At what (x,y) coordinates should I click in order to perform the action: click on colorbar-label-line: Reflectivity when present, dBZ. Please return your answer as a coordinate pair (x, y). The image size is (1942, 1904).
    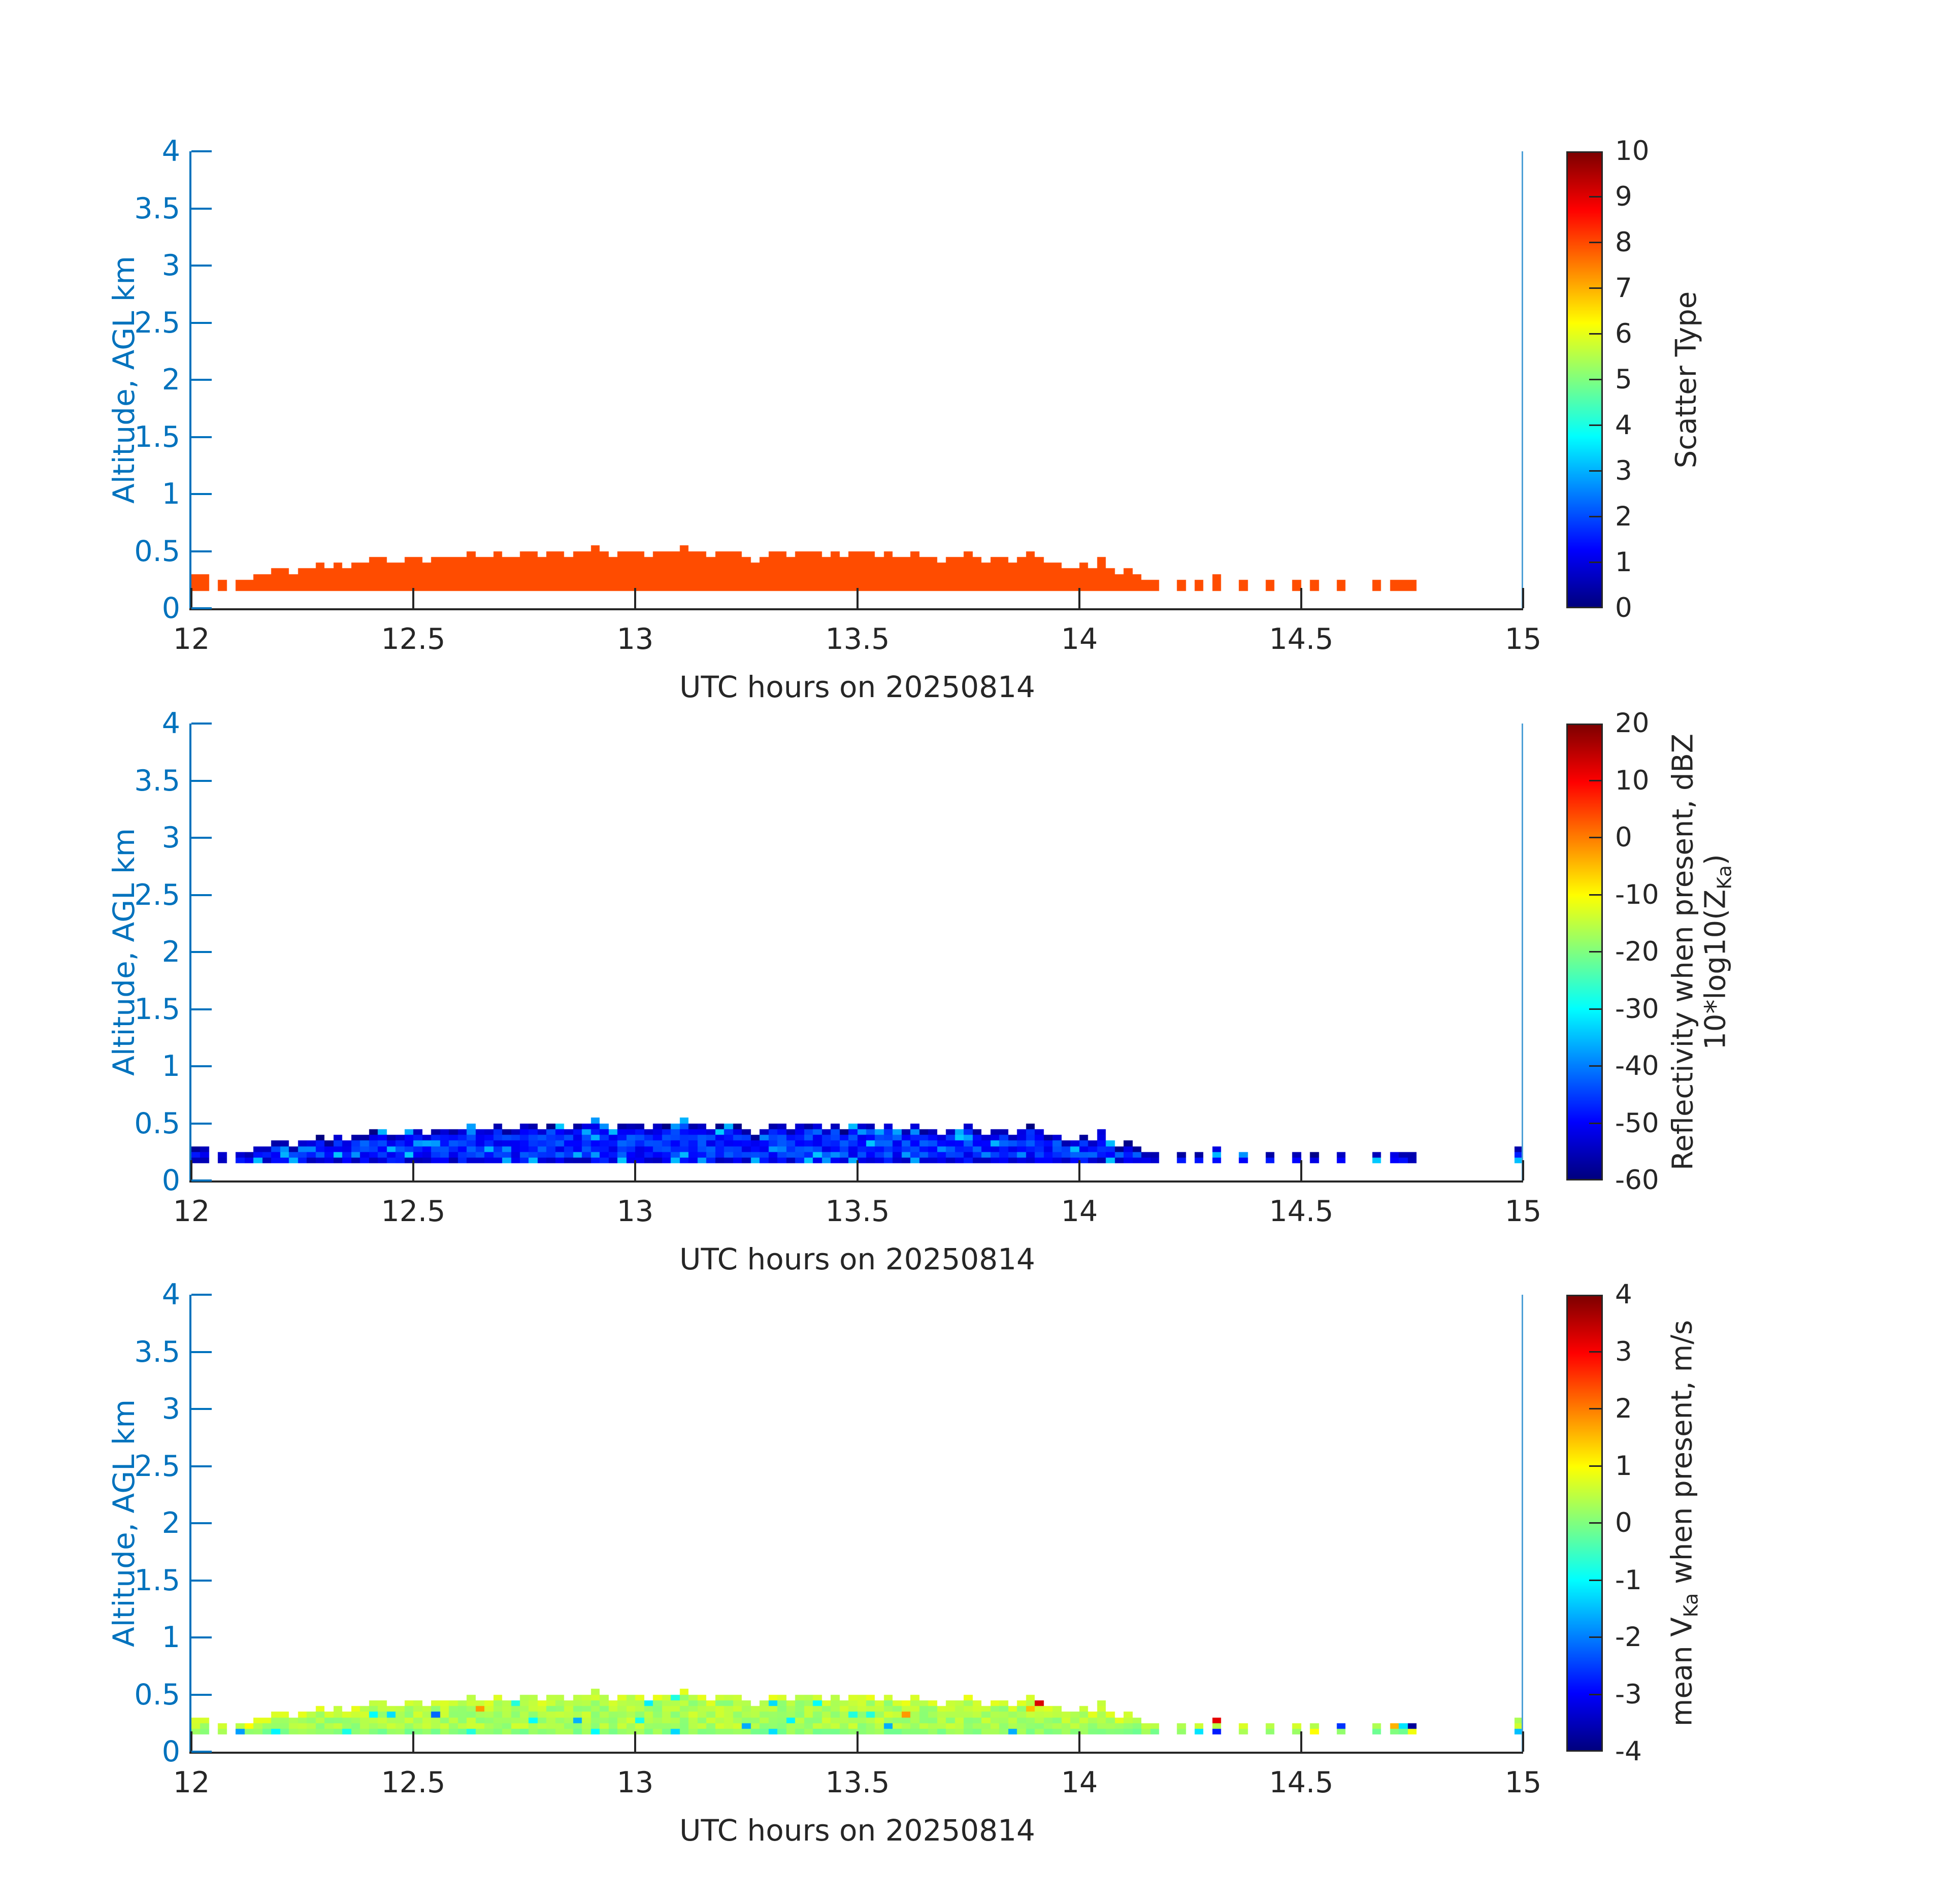
    Looking at the image, I should click on (1682, 952).